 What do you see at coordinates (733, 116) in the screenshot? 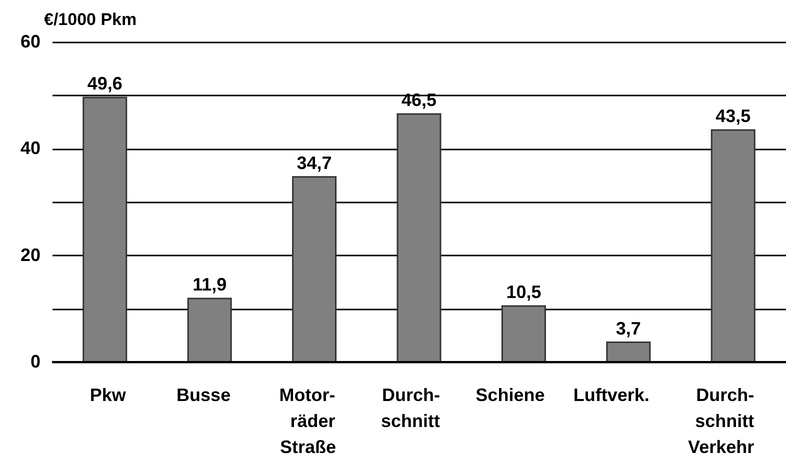
I see `data-label: 43,5` at bounding box center [733, 116].